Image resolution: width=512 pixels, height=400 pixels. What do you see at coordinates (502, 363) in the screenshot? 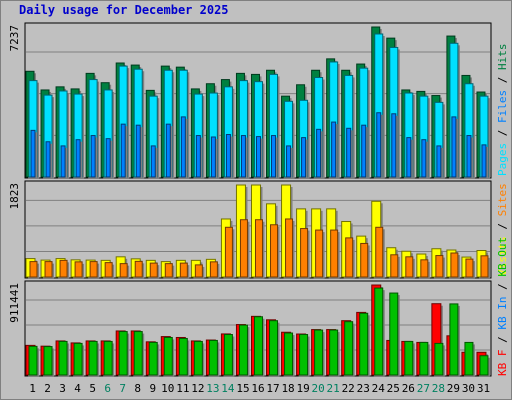
I see `legend-item: KB F` at bounding box center [502, 363].